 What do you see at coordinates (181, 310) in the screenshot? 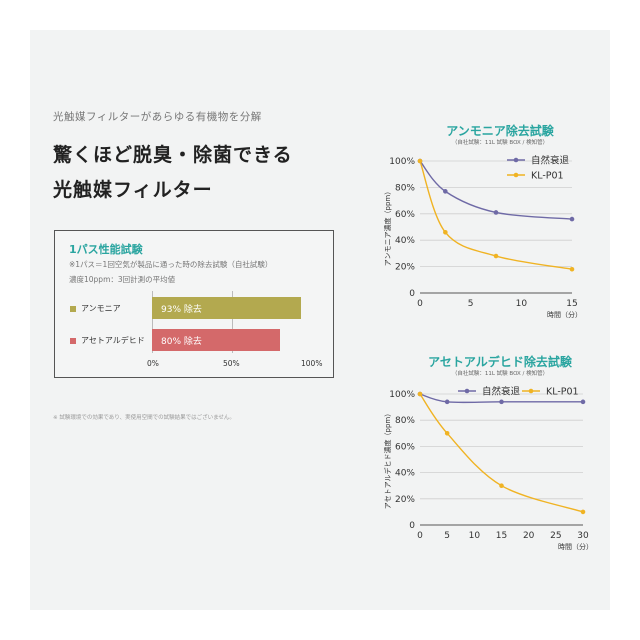
I see `bar-ammonia-text: 93% 除去` at bounding box center [181, 310].